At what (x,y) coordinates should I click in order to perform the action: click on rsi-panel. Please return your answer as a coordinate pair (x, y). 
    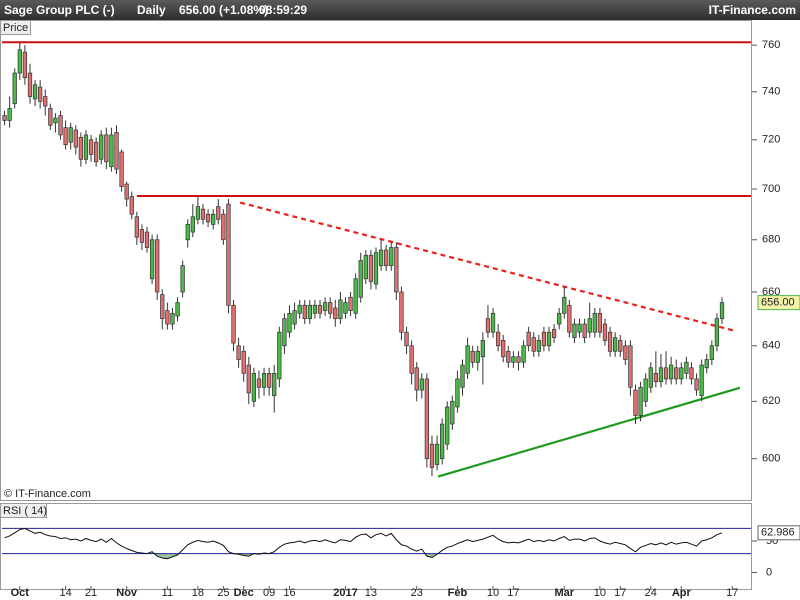
    Looking at the image, I should click on (376, 546).